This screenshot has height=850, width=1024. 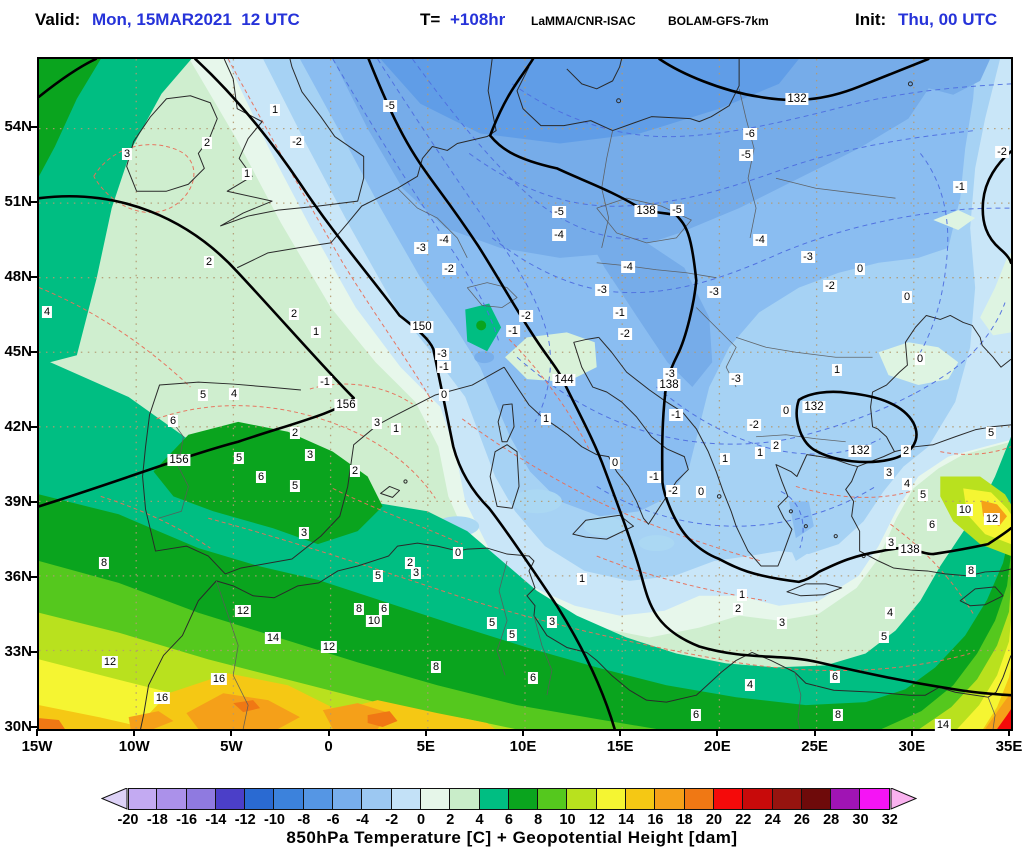 I want to click on colorbar-tick-label: 16, so click(x=655, y=820).